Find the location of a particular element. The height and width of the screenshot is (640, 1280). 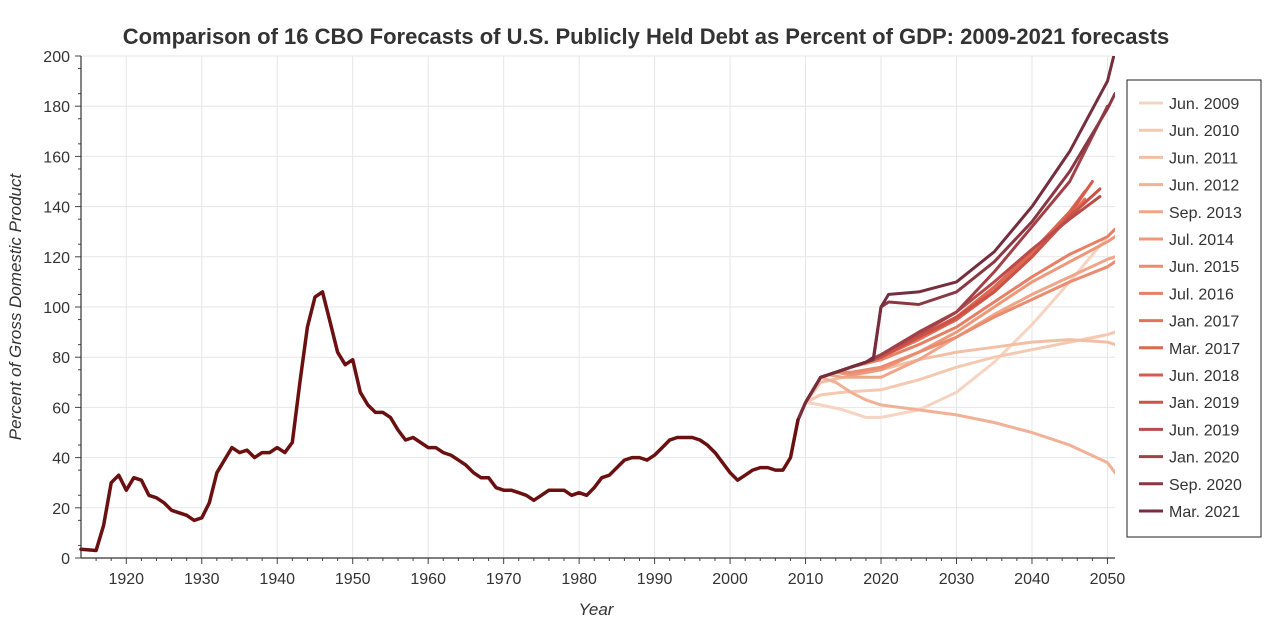

legend-label: Jun. 2018 is located at coordinates (1204, 376).